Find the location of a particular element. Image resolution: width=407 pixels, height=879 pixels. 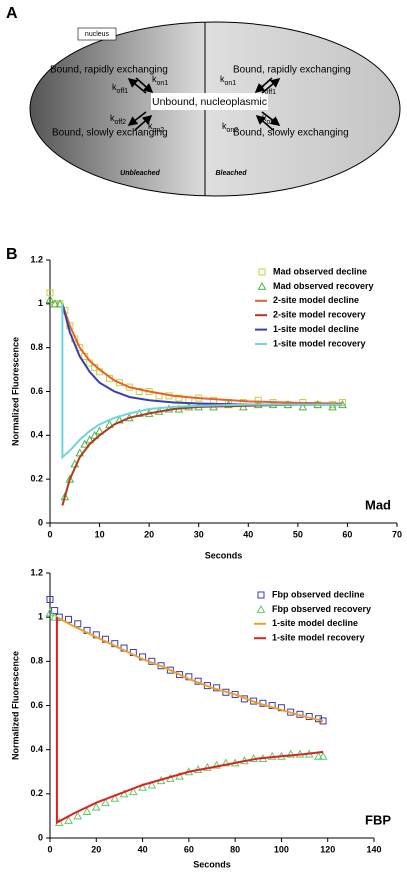

legend-label: 2-site model decline is located at coordinates (316, 300).